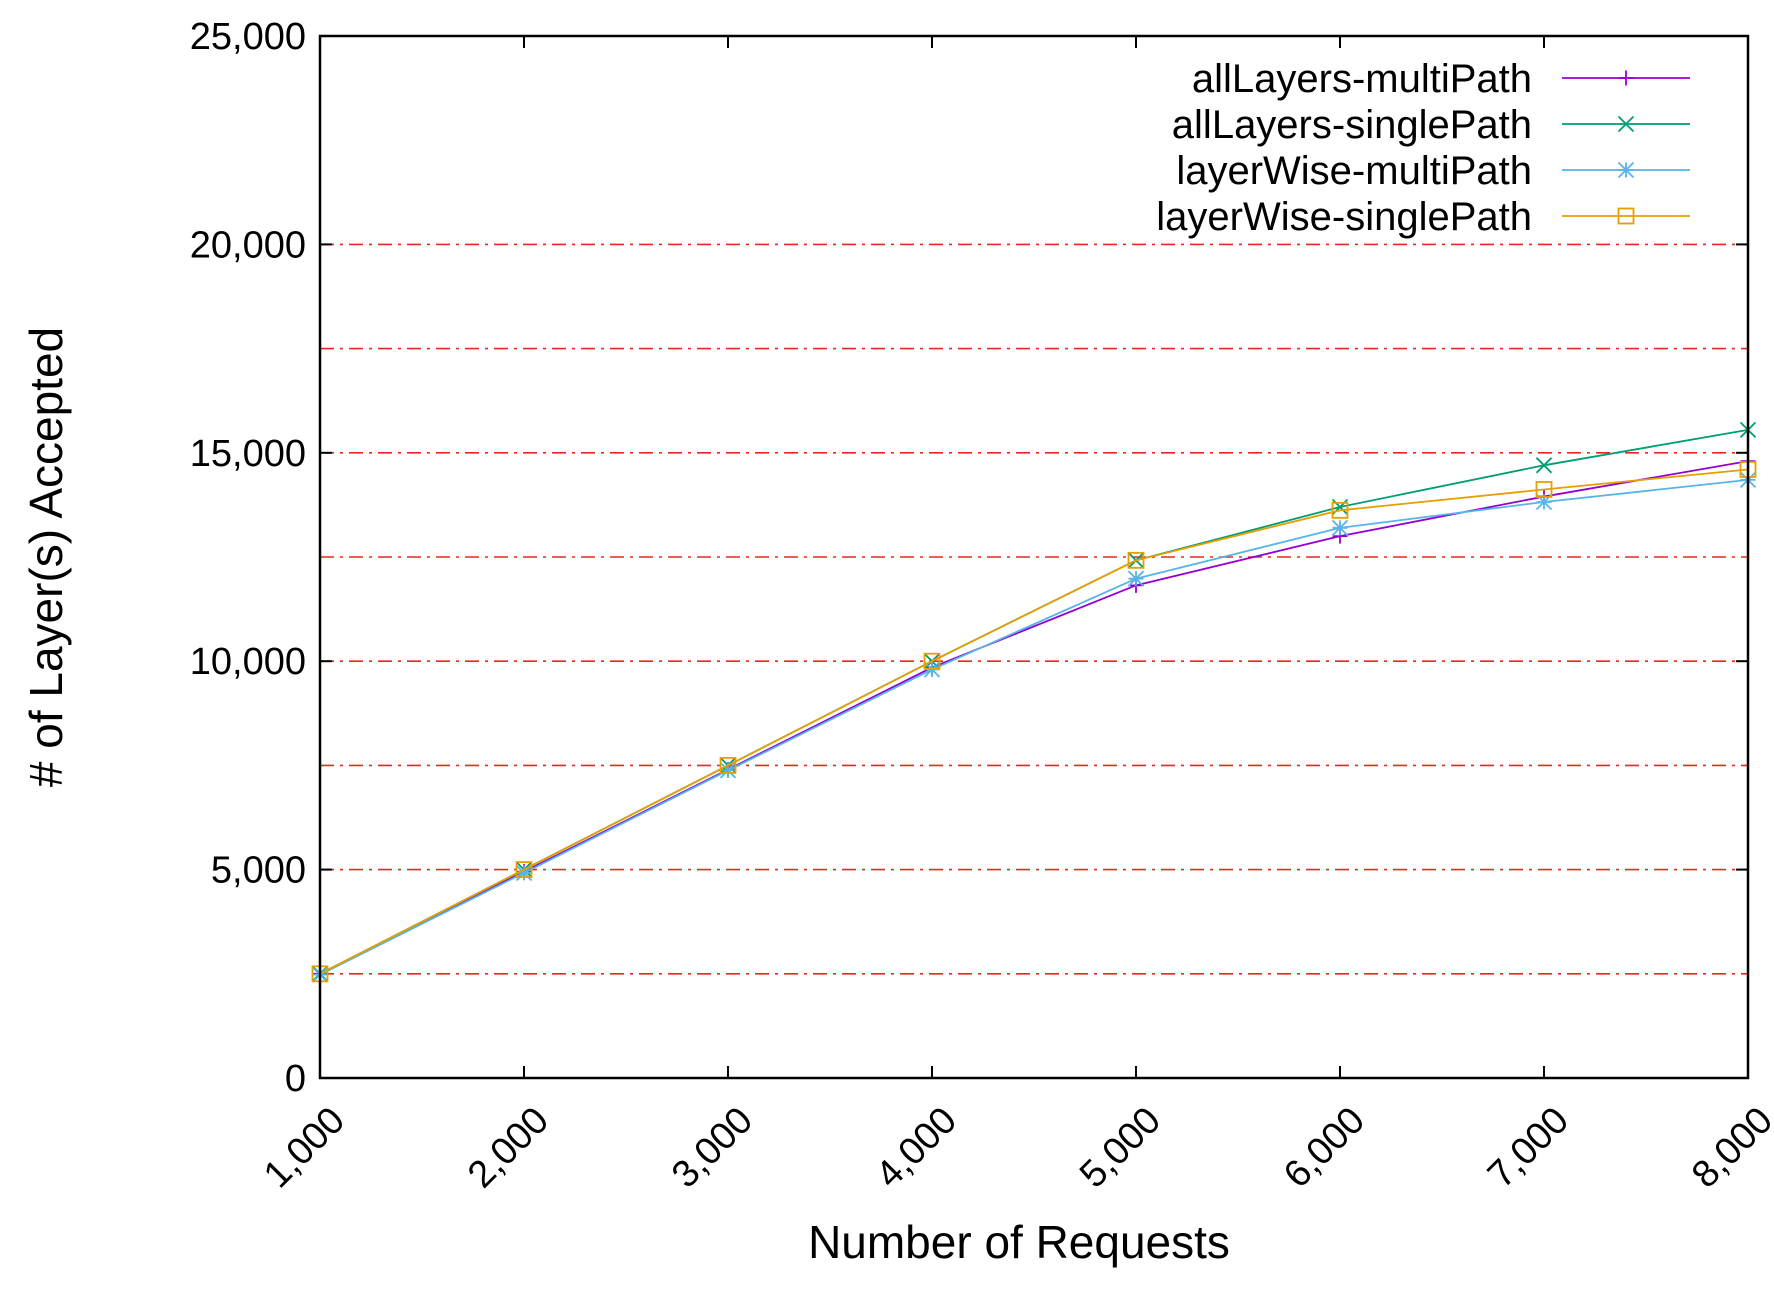 The image size is (1774, 1291). I want to click on legend-item: layerWise-singlePath, so click(1423, 217).